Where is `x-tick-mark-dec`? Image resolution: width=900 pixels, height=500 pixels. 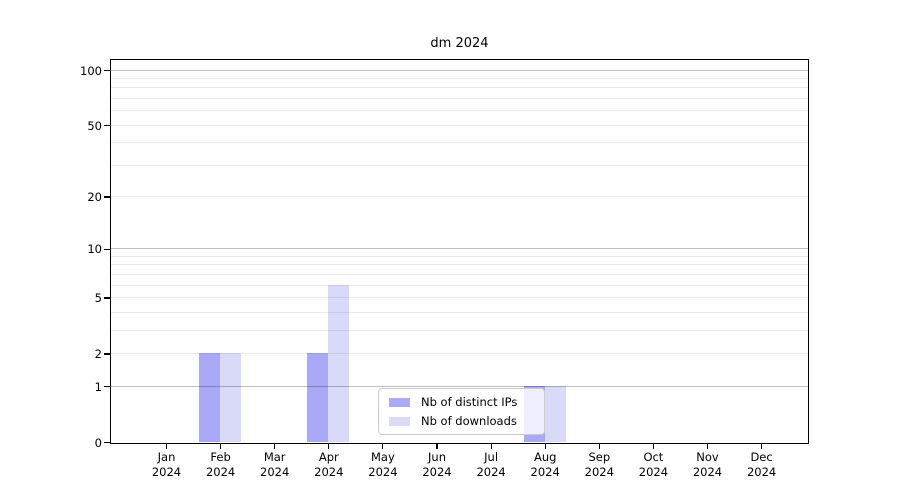 x-tick-mark-dec is located at coordinates (762, 446).